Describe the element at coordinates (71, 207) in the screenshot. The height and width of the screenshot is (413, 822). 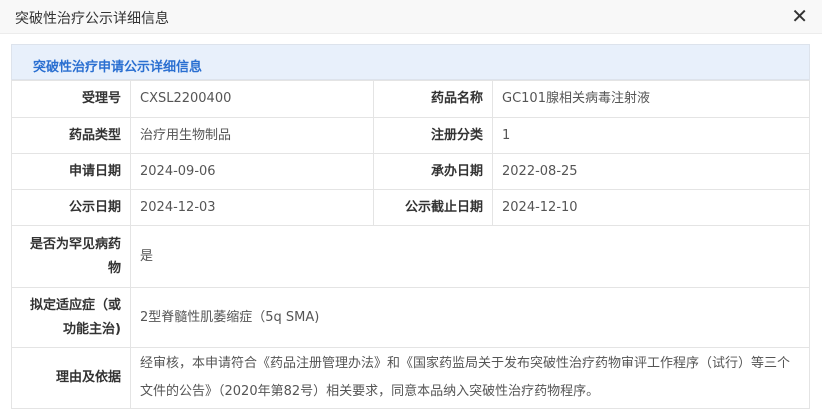
I see `field-label: 公示日期` at that location.